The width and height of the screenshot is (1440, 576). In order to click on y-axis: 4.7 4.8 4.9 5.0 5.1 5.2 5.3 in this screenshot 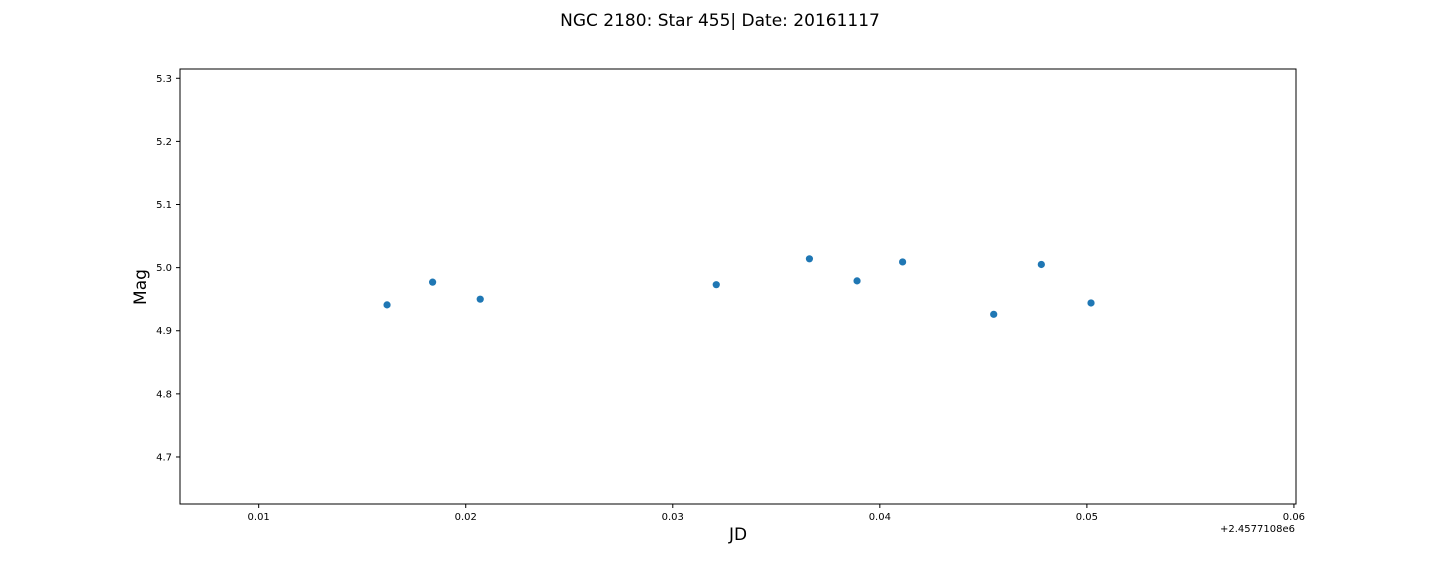, I will do `click(168, 268)`.